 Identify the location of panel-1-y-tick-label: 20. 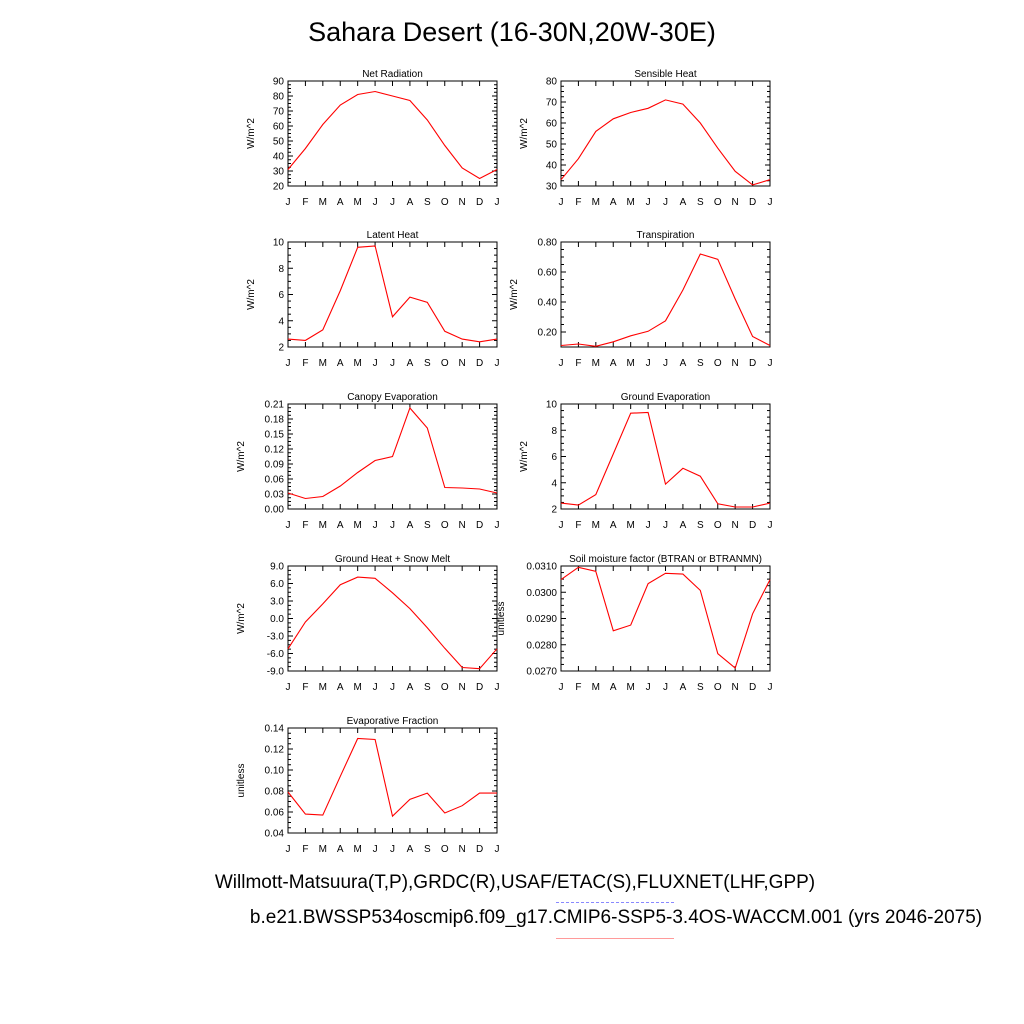
(279, 187).